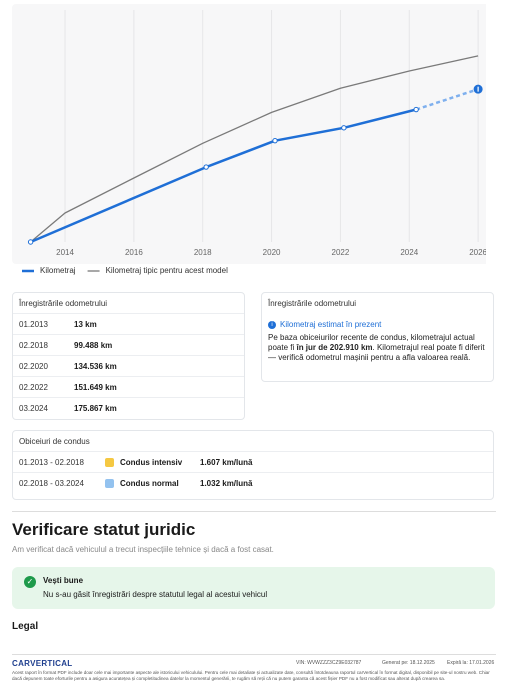 This screenshot has width=508, height=699. What do you see at coordinates (128, 386) in the screenshot?
I see `table-row: 02.2022 151.649 km` at bounding box center [128, 386].